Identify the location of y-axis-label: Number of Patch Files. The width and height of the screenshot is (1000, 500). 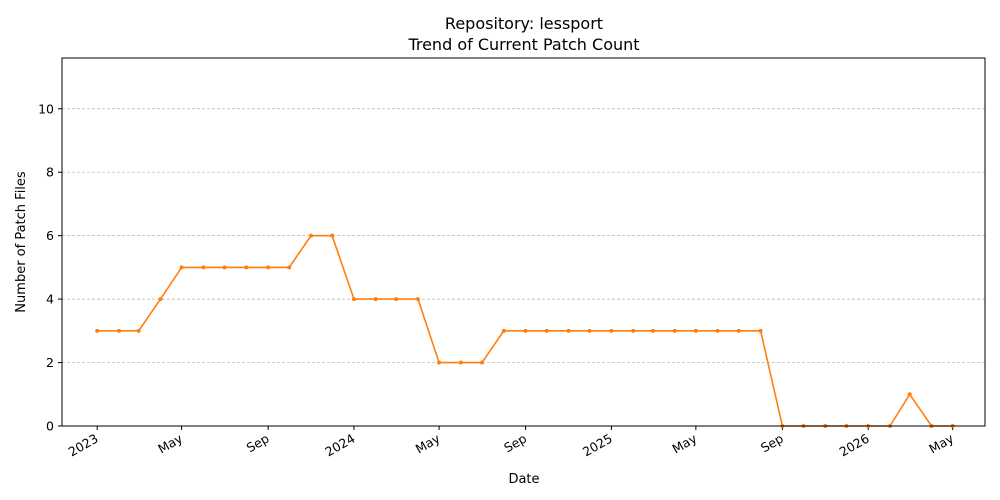
(21, 242).